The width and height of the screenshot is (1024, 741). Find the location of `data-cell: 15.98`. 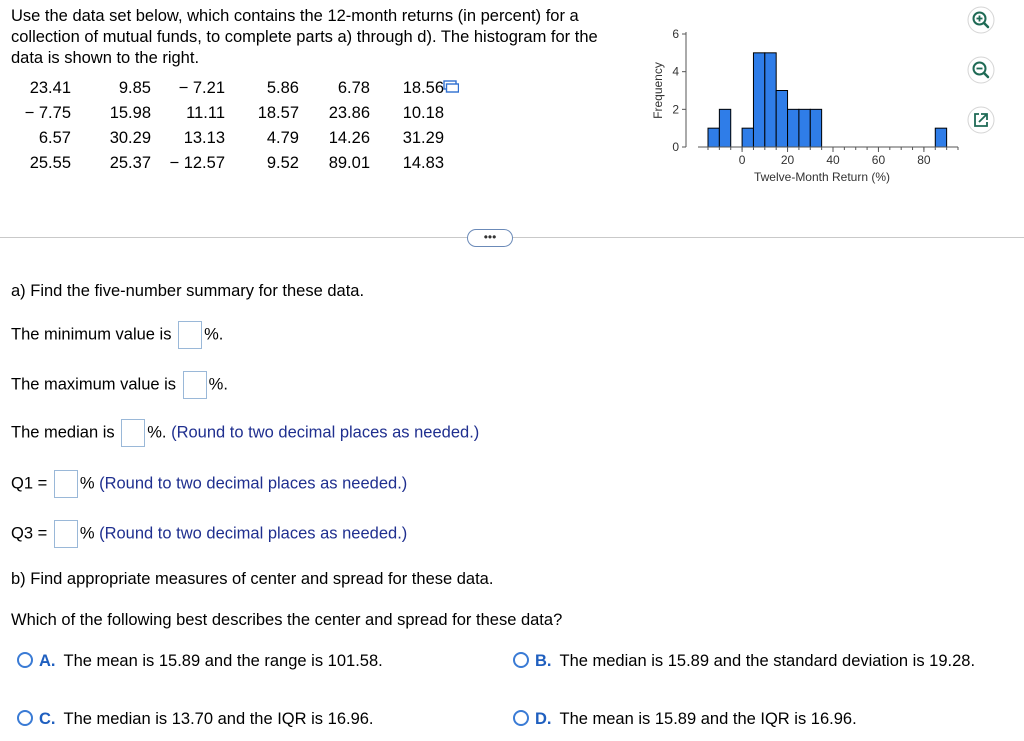

data-cell: 15.98 is located at coordinates (130, 113).